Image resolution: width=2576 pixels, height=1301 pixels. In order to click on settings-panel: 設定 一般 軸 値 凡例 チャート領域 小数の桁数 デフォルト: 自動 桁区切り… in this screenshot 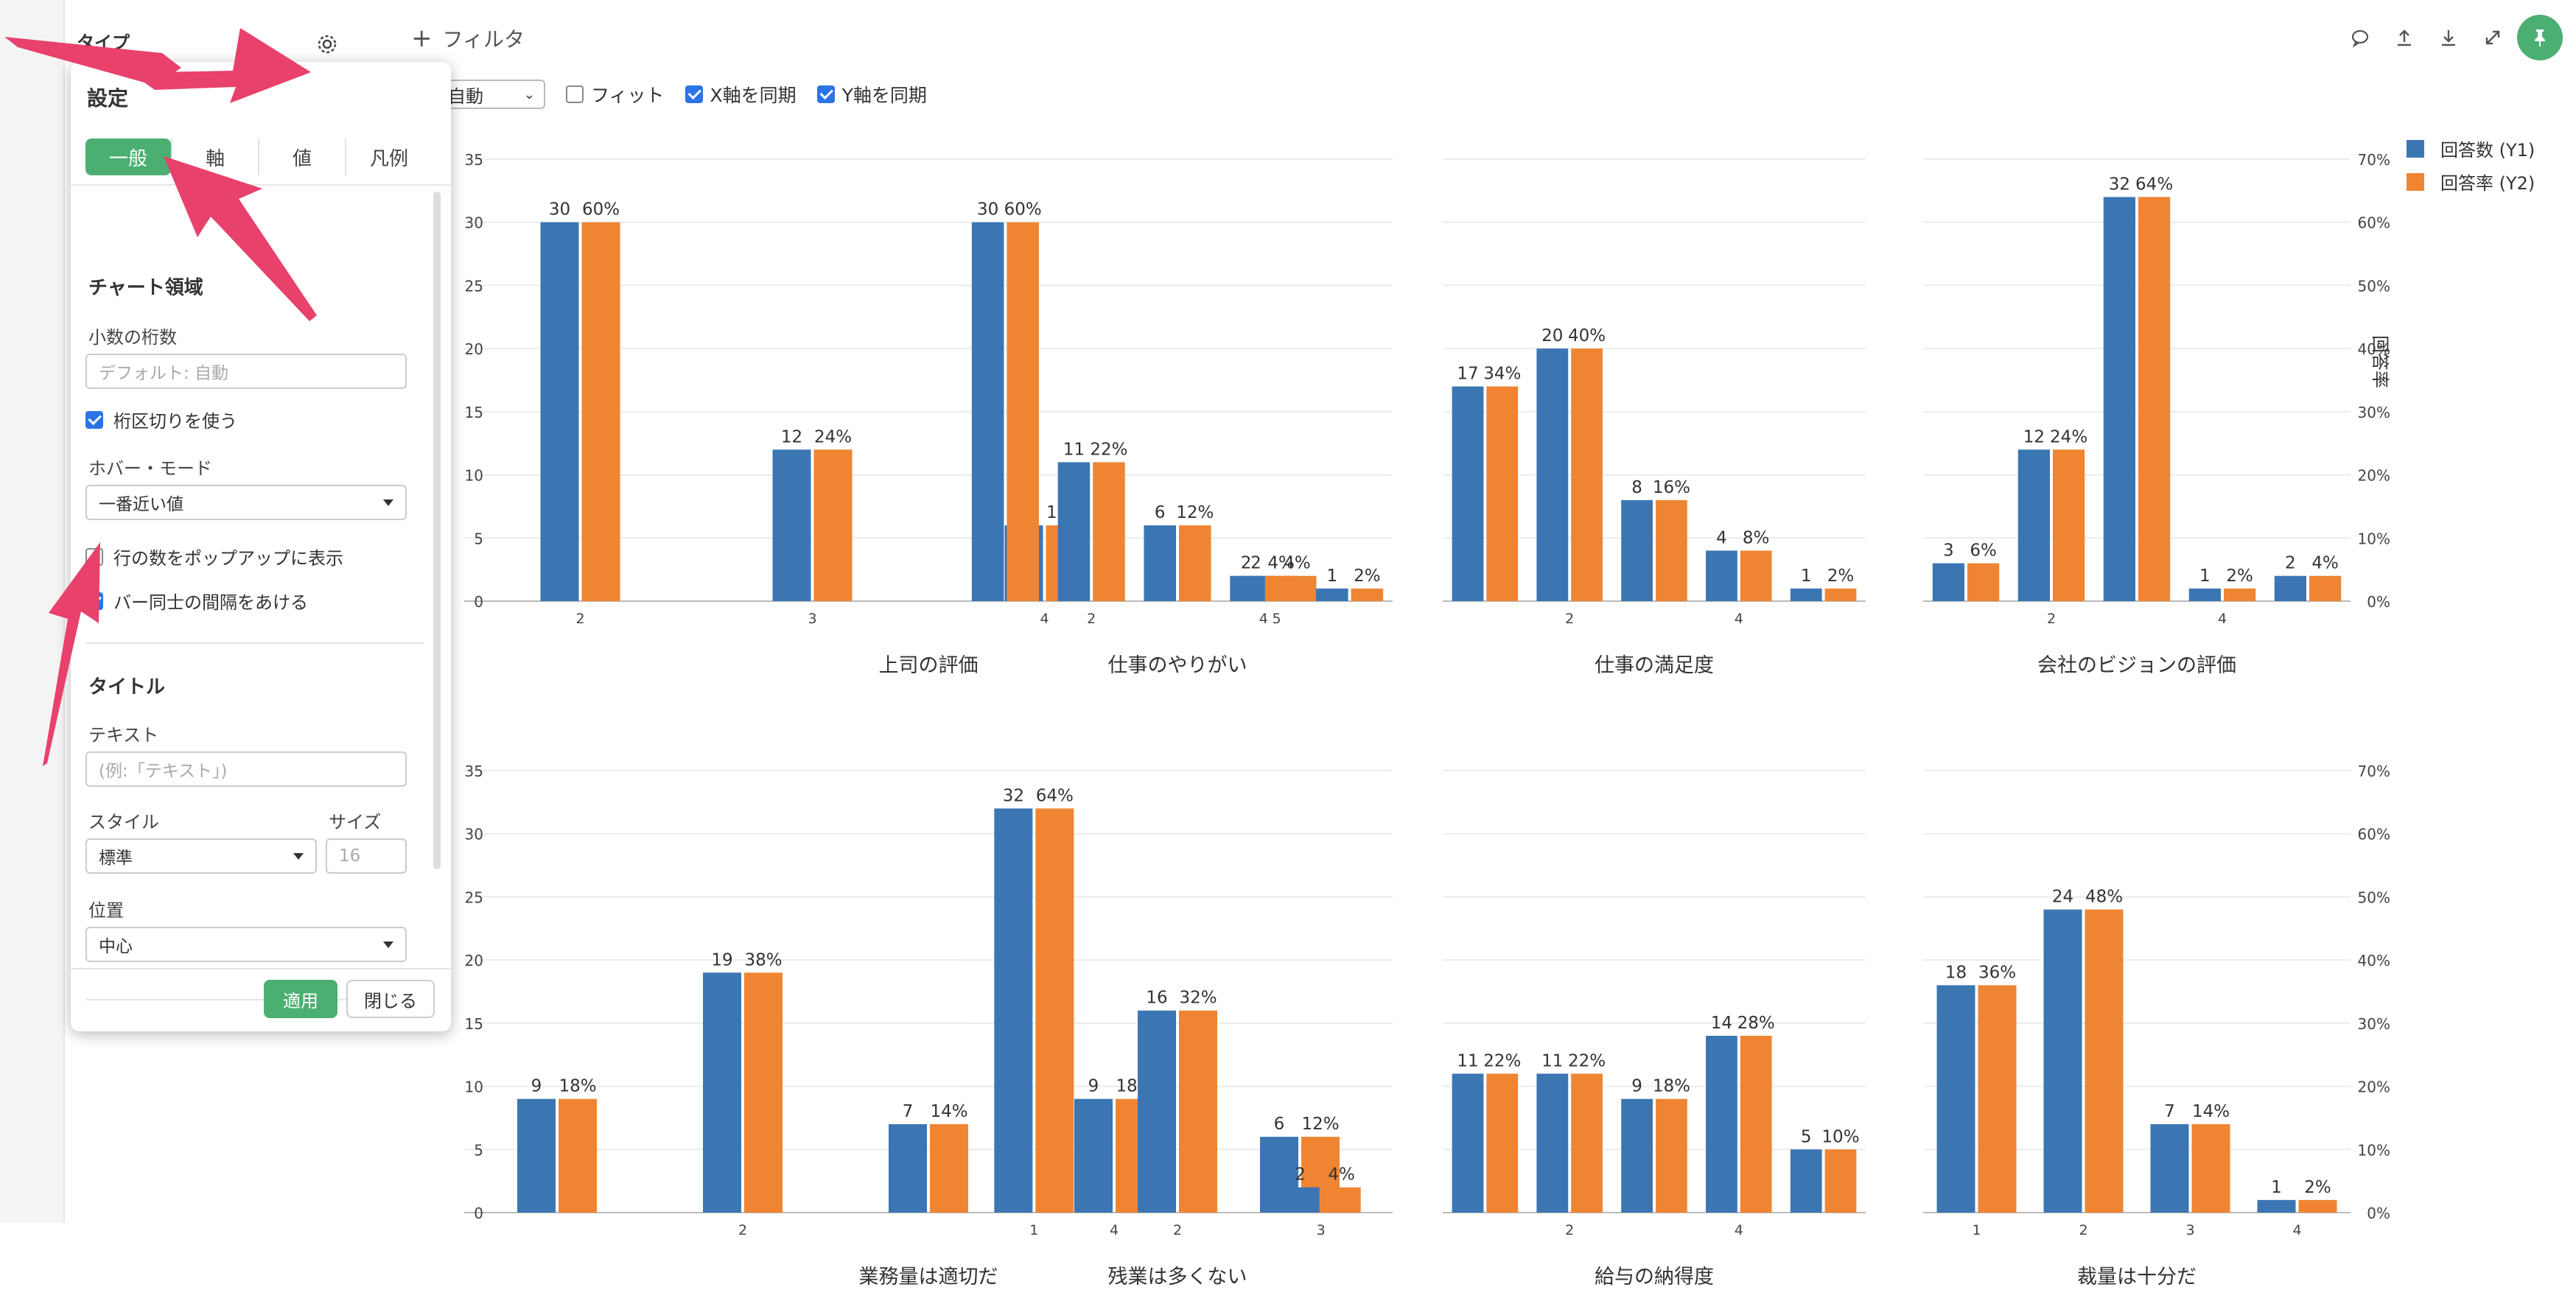, I will do `click(261, 546)`.